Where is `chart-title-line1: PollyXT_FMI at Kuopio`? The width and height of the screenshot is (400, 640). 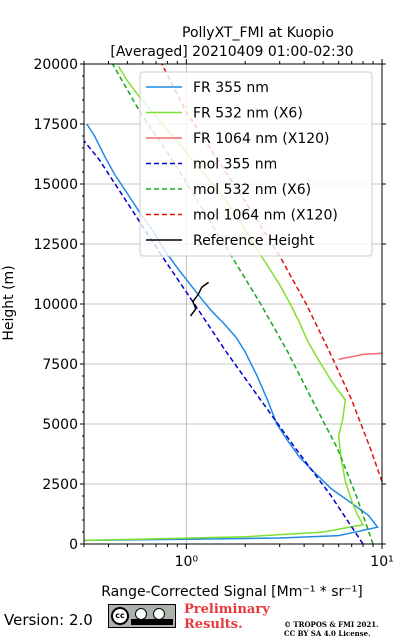
chart-title-line1: PollyXT_FMI at Kuopio is located at coordinates (258, 33).